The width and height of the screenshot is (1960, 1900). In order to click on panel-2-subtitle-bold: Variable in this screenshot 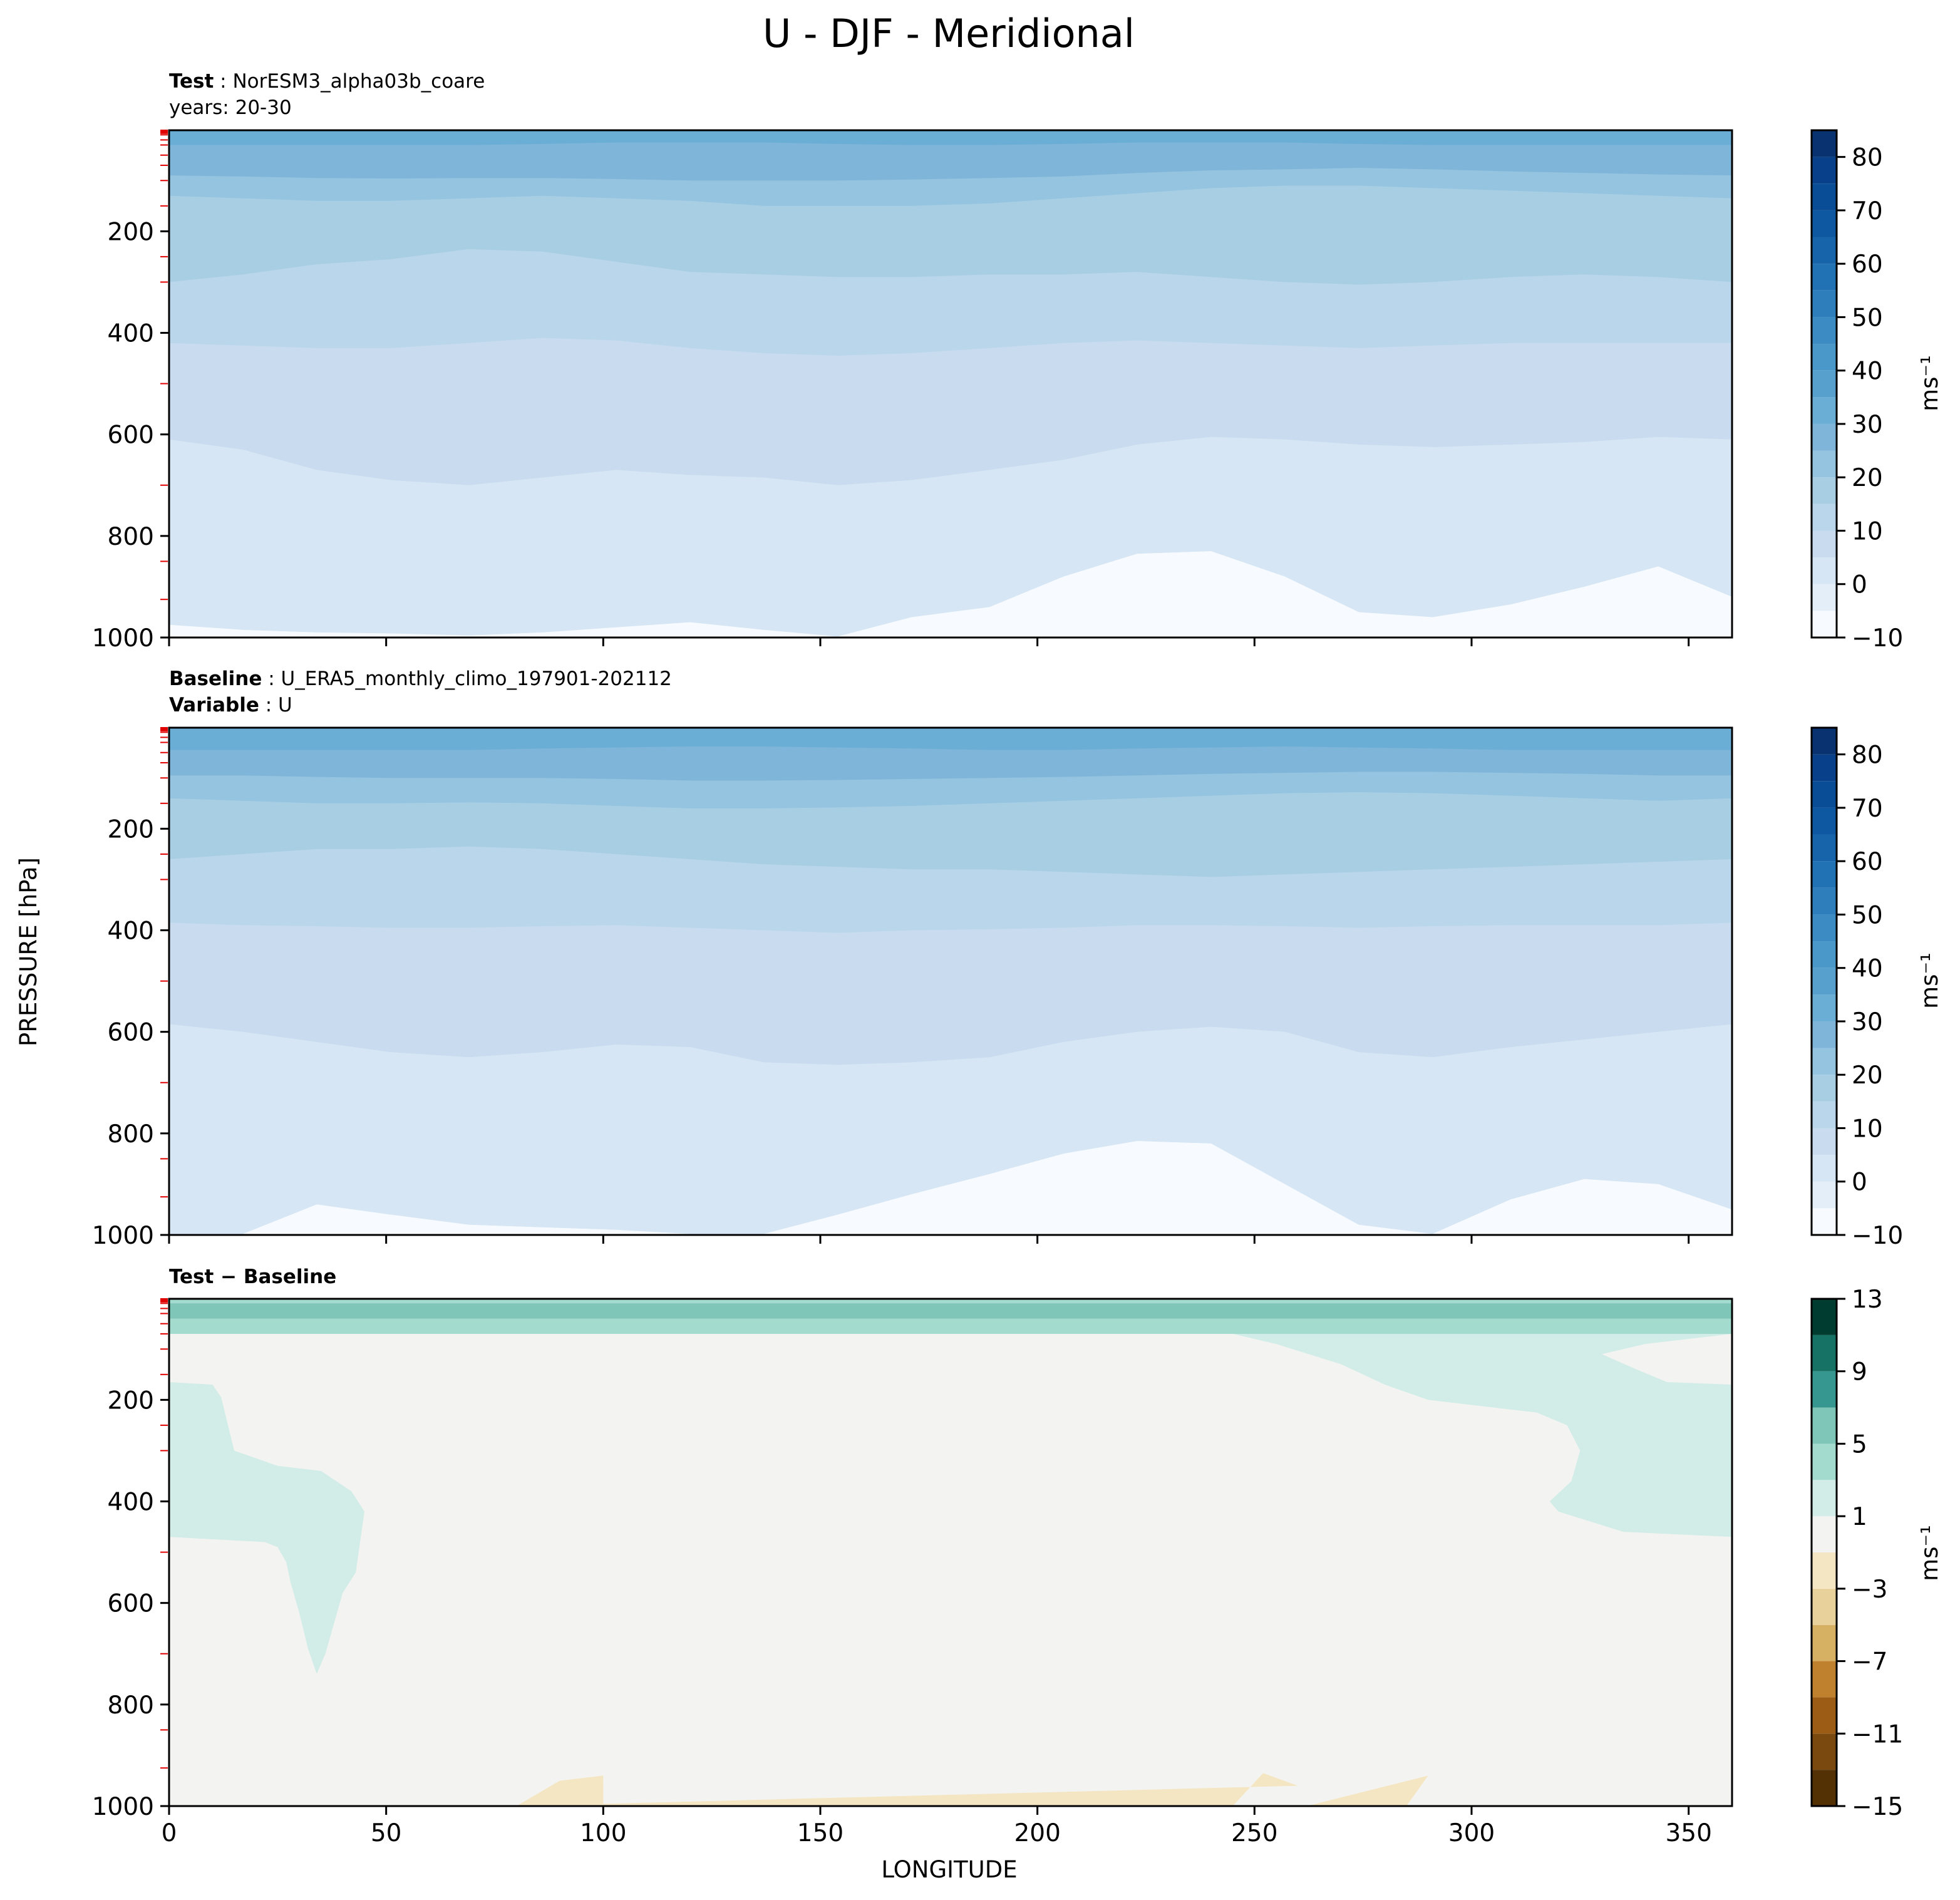, I will do `click(214, 705)`.